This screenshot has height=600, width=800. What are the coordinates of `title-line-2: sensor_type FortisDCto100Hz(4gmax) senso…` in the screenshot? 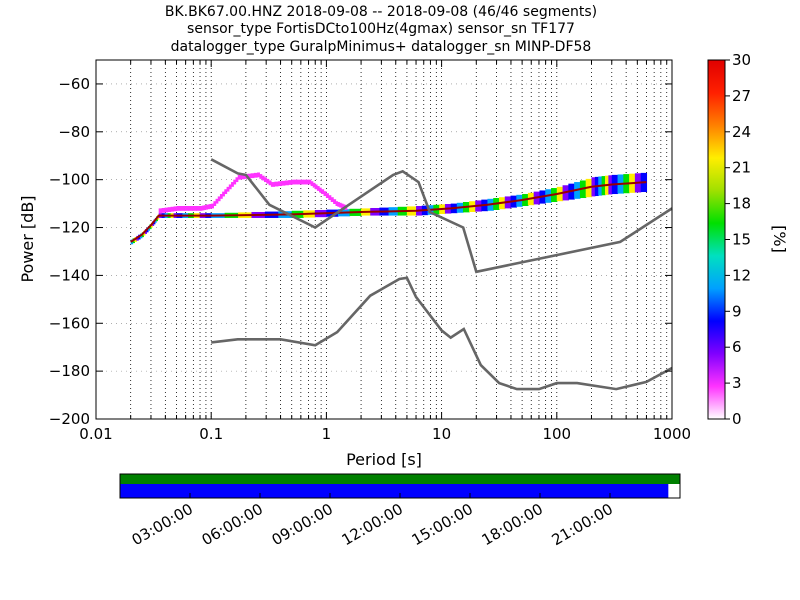 It's located at (381, 29).